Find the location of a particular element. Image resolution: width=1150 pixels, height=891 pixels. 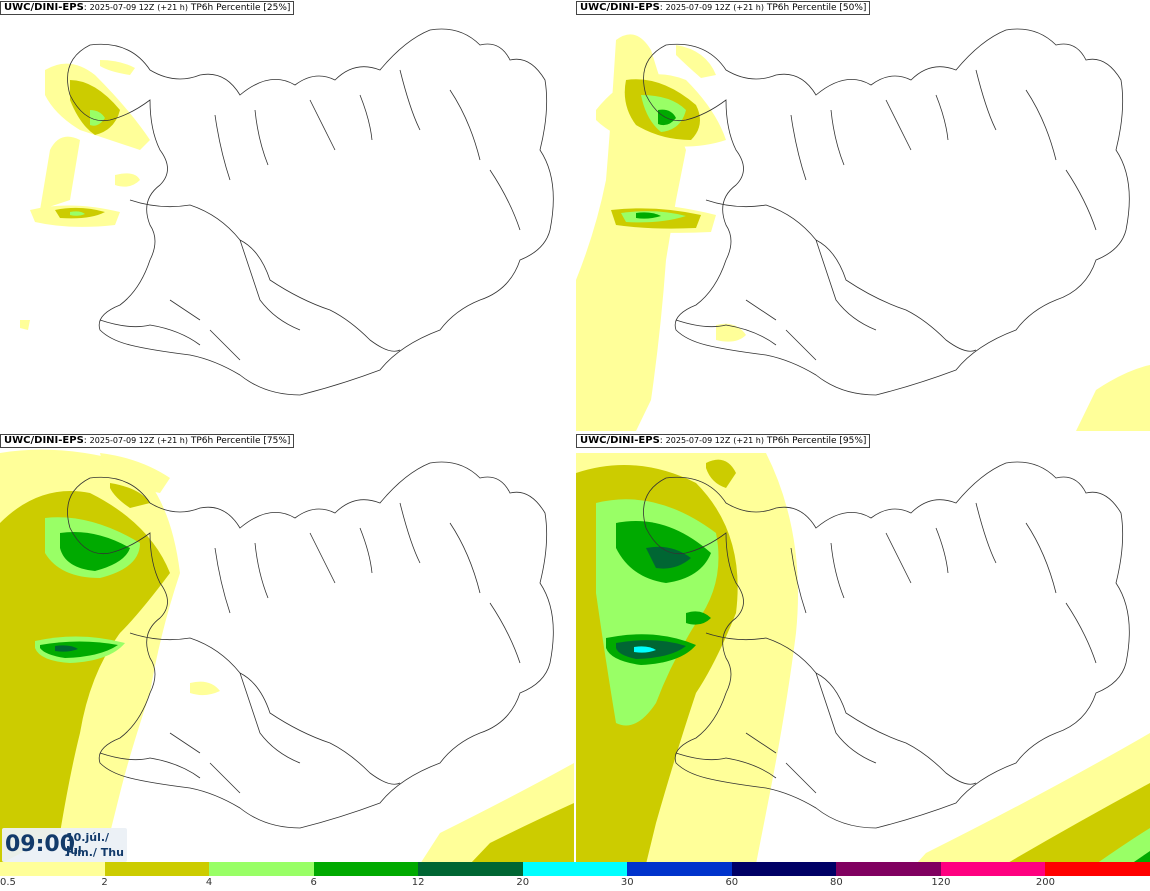

colorbar-ticks: 0.5 2 4 6 12 20 30 60 80 120 200 is located at coordinates (575, 883).